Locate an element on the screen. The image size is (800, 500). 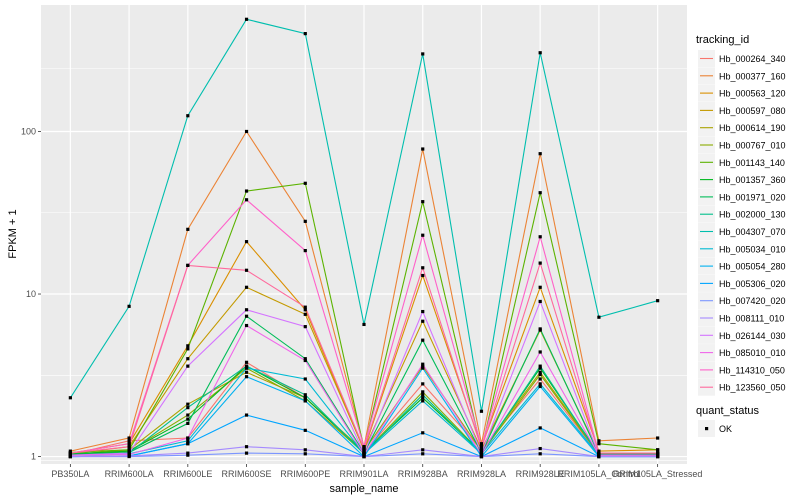
point-Hb_005054_280-RRIM928LE is located at coordinates (540, 386).